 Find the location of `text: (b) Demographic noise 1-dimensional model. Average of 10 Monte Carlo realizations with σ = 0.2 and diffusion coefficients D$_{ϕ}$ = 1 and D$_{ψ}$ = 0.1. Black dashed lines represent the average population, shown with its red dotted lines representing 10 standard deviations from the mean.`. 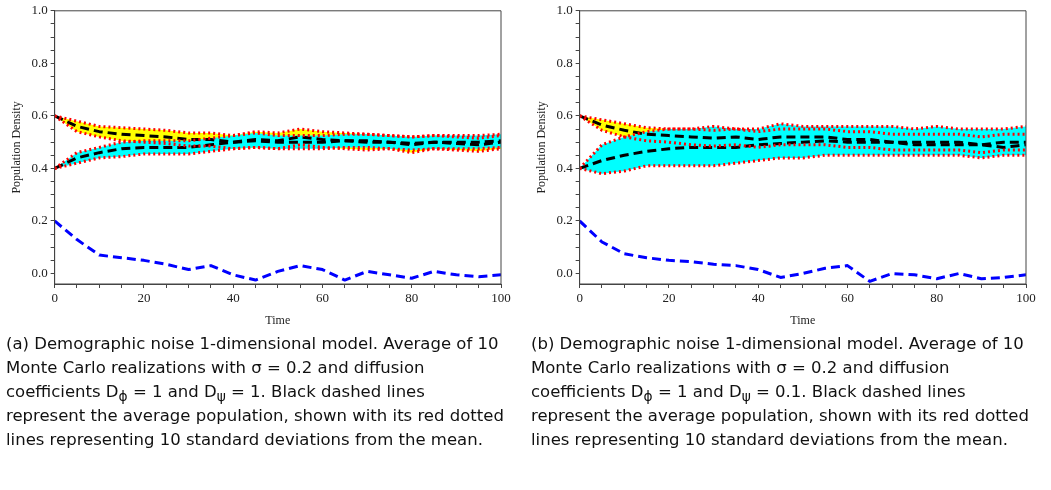

text: (b) Demographic noise 1-dimensional model. Average of 10 Monte Carlo realizations with σ = 0.2 and diffusion coefficients D$_{ϕ}$ = 1 and D$_{ψ}$ = 0.1. Black dashed lines represent the average population, shown with its red dotted lines representing 10 standard deviations from the mean. is located at coordinates (780, 391).